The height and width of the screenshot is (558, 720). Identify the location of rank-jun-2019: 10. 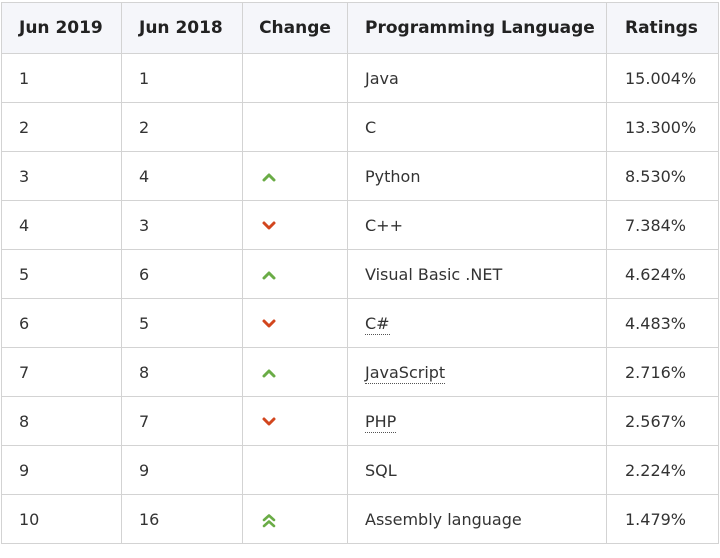
(61, 519).